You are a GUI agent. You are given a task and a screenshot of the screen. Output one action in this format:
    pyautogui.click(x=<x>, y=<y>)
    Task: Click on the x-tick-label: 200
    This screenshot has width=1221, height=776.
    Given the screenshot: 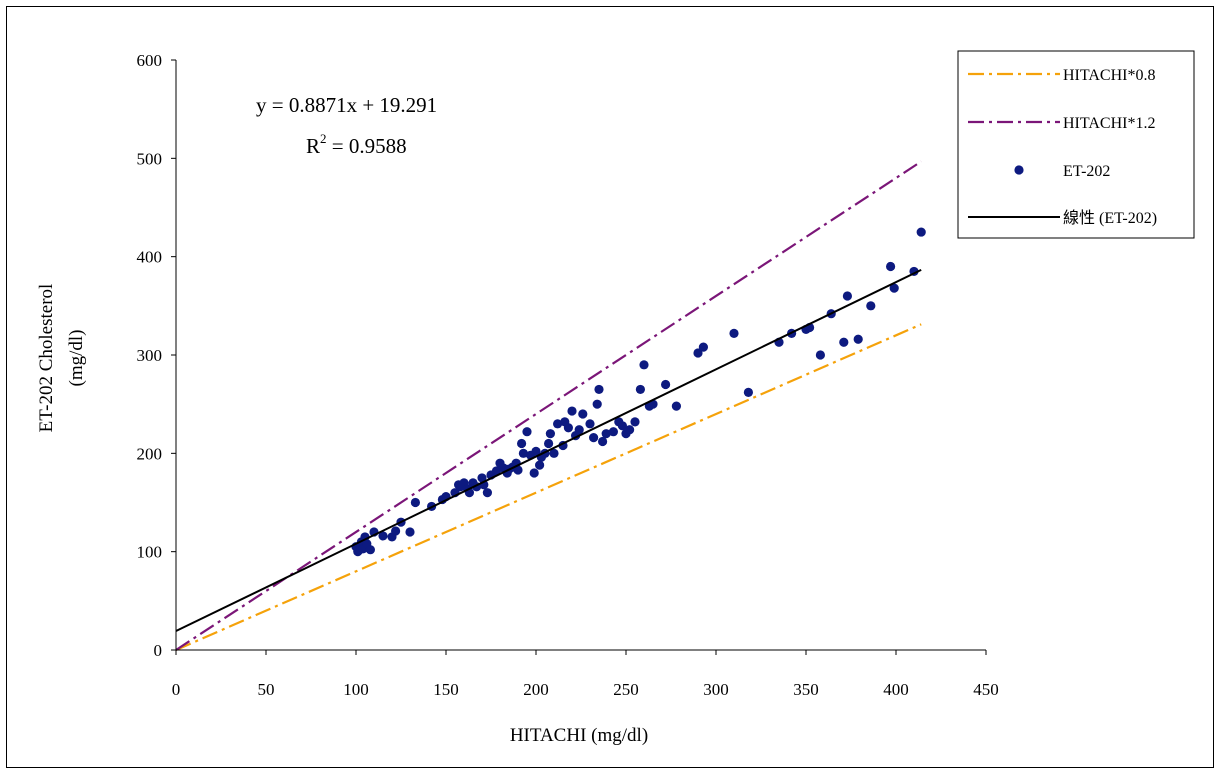 What is the action you would take?
    pyautogui.click(x=536, y=689)
    